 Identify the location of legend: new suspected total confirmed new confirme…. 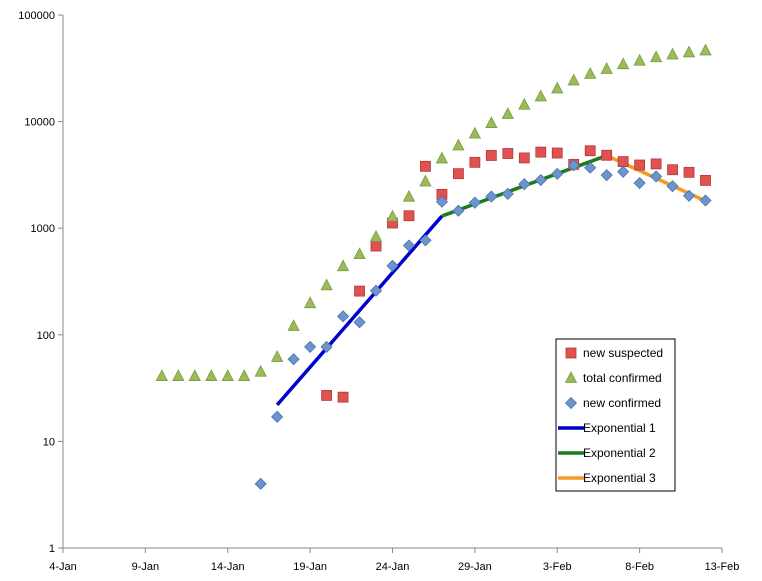
(615, 415).